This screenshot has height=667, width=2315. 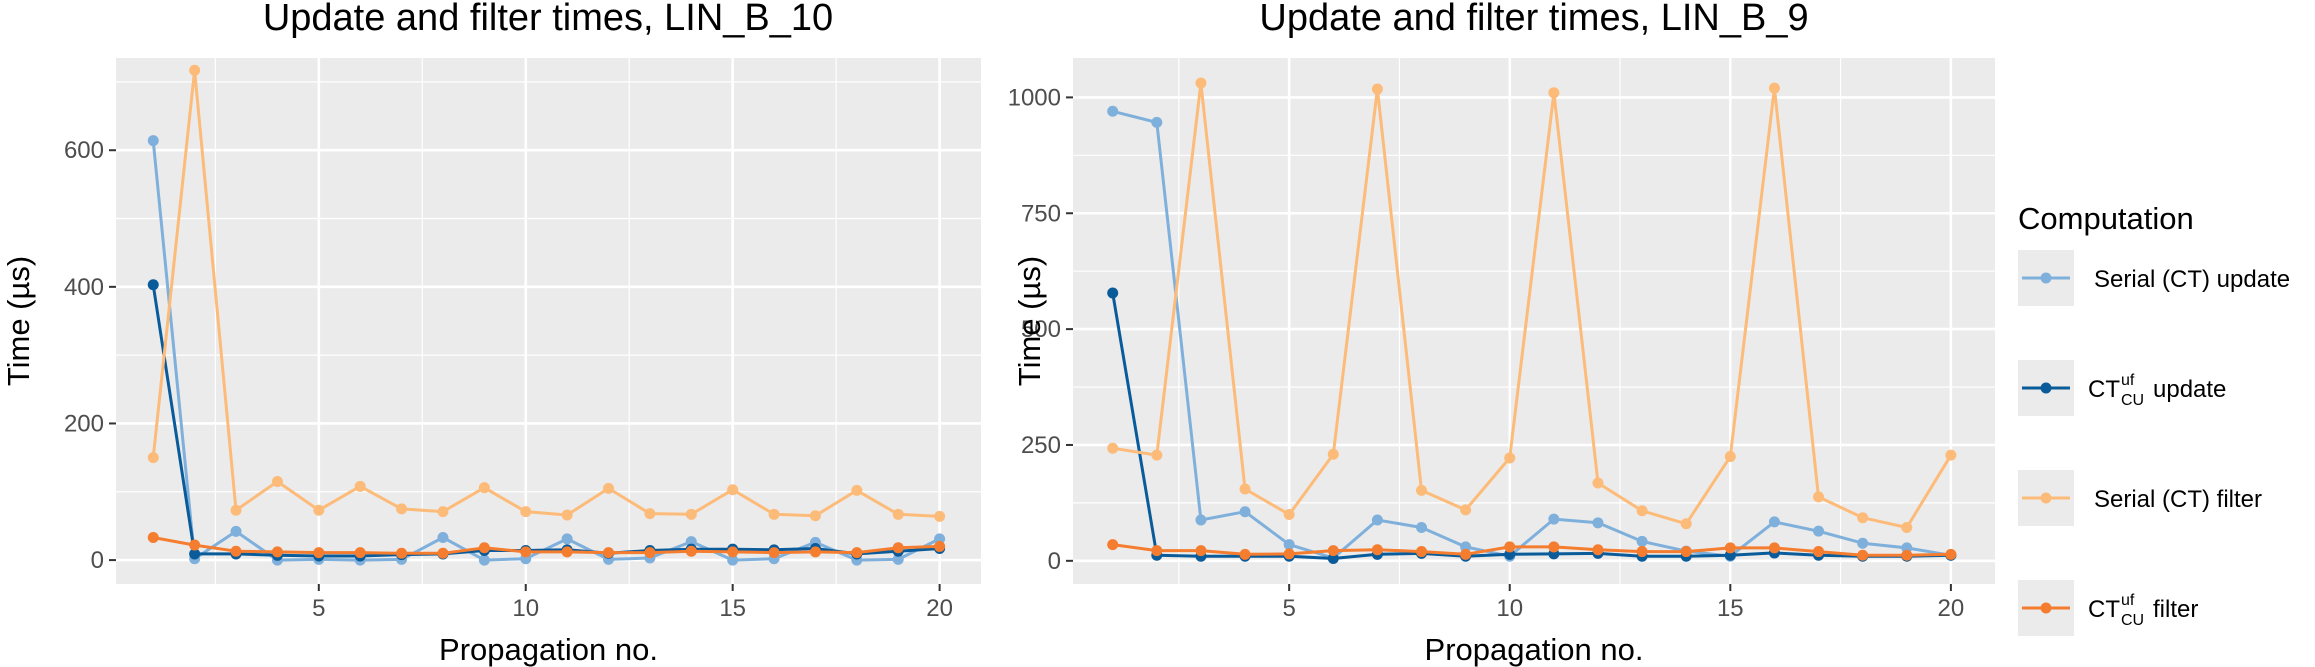 What do you see at coordinates (1034, 97) in the screenshot?
I see `y-tick-label: 1000` at bounding box center [1034, 97].